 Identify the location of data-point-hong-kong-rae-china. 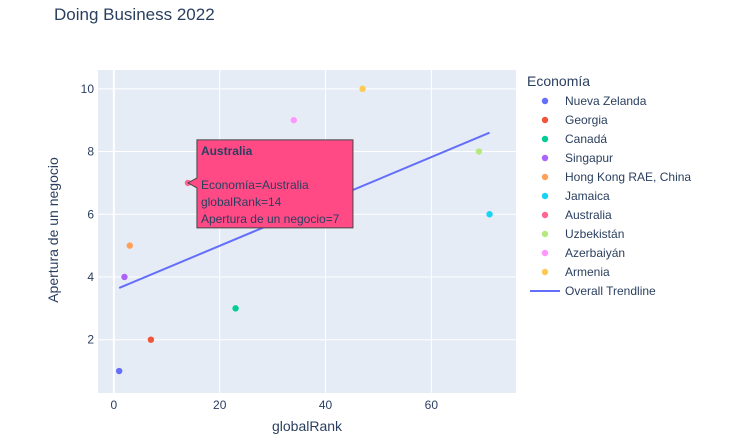
(129, 245).